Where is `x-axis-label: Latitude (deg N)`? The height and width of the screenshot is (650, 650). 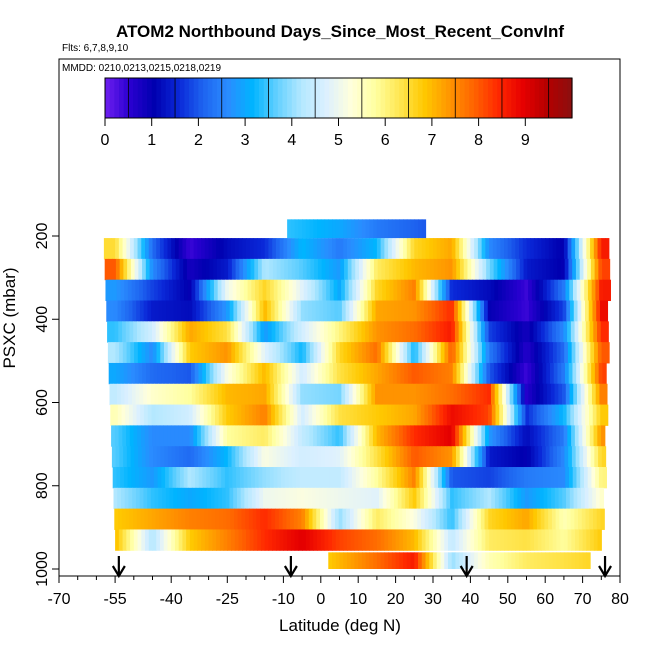 x-axis-label: Latitude (deg N) is located at coordinates (340, 625).